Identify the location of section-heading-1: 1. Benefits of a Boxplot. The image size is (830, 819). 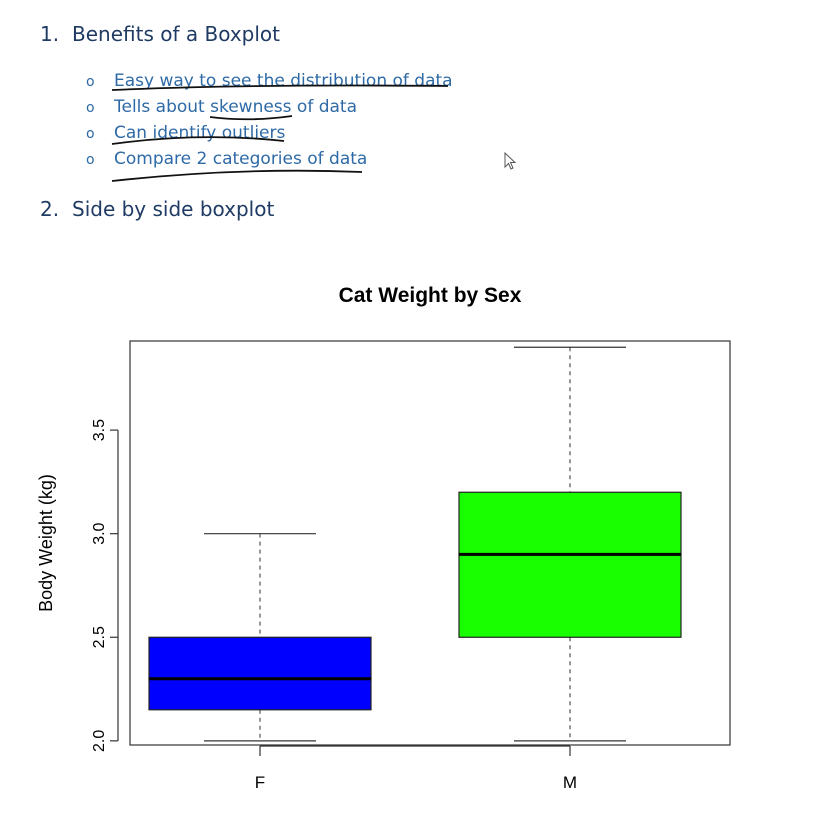
(160, 34).